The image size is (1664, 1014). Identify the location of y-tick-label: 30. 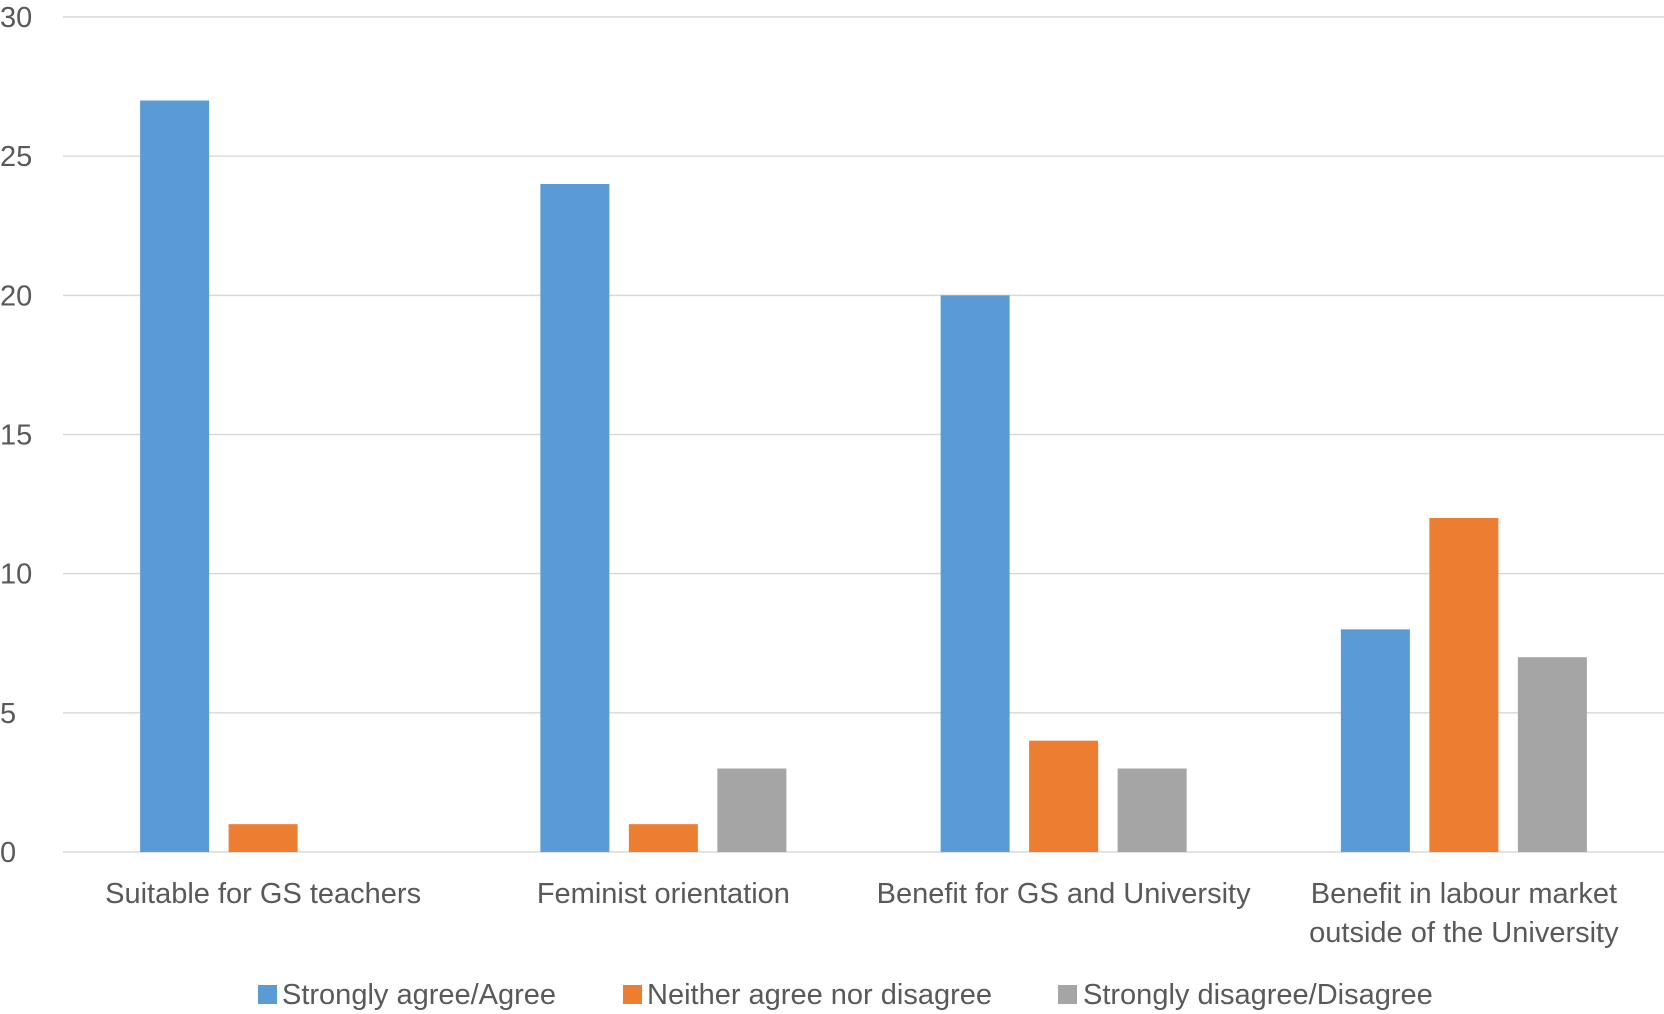
(16, 18).